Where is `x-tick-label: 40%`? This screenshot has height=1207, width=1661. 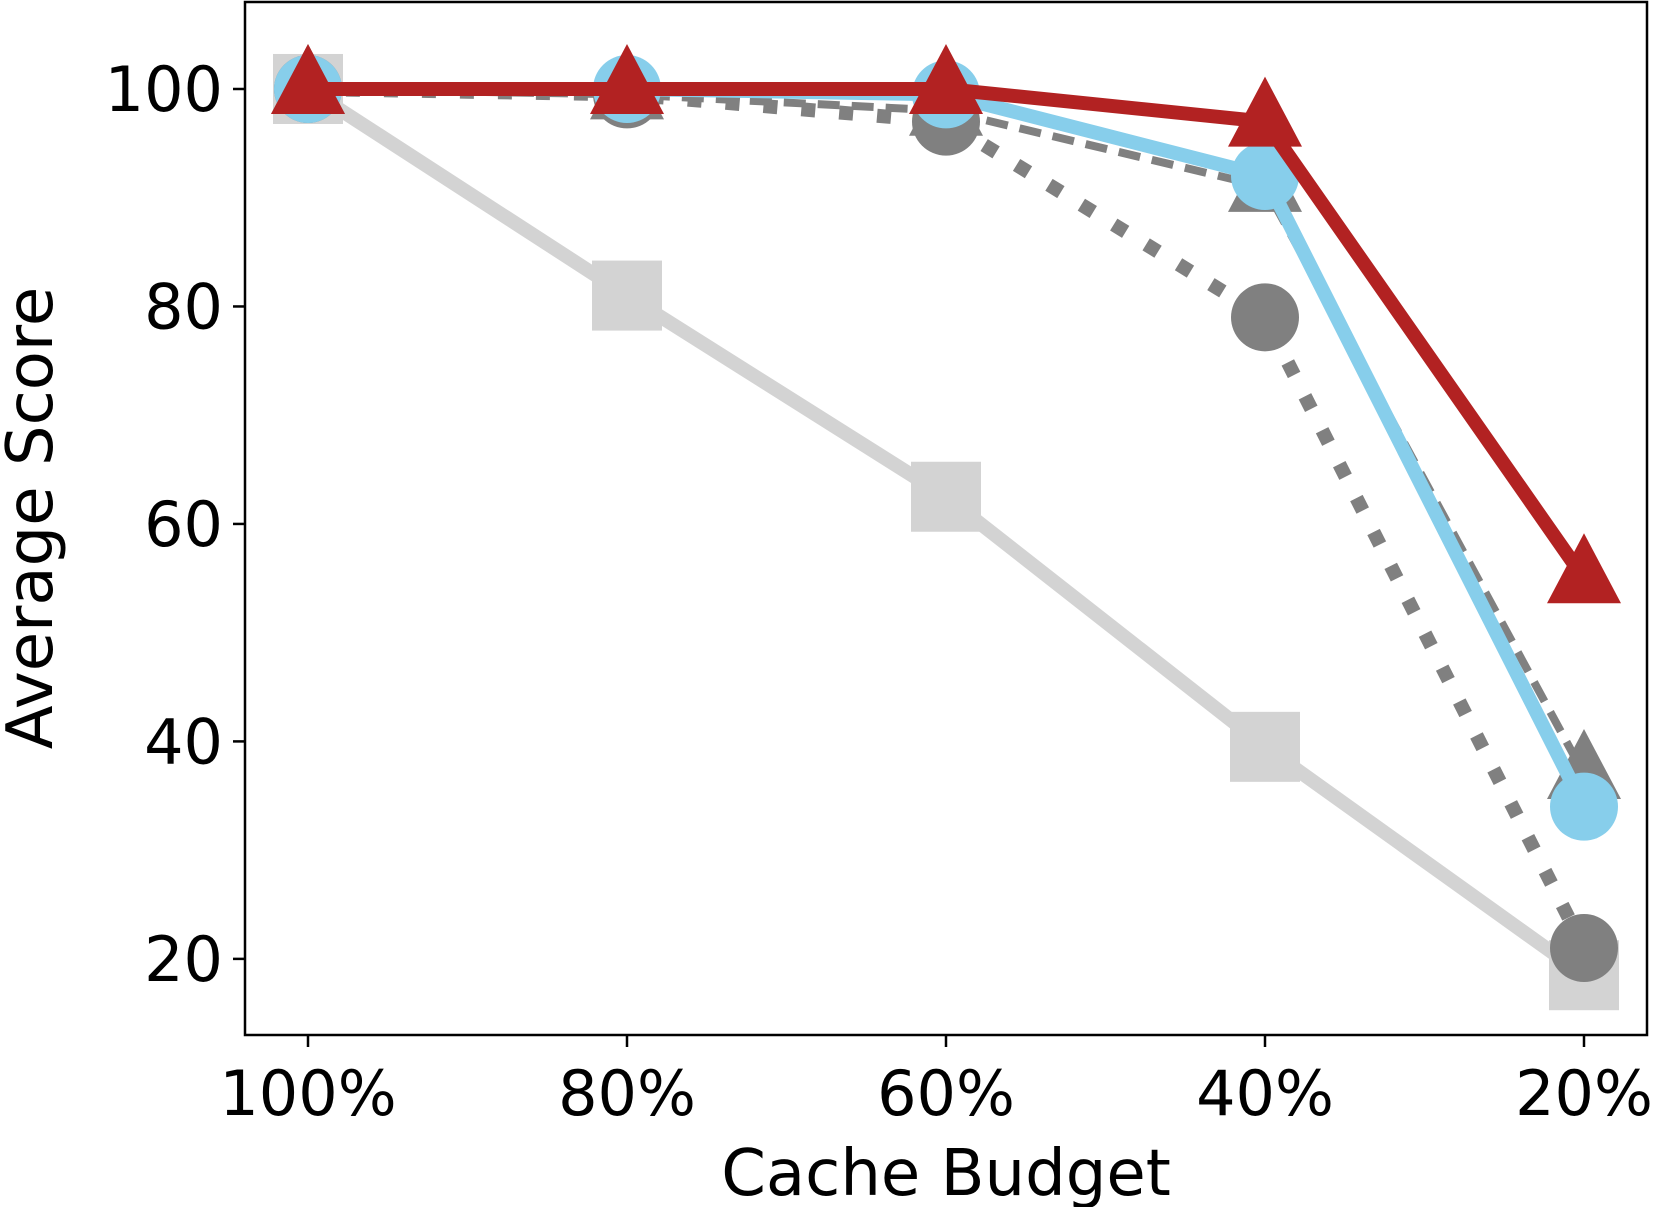
x-tick-label: 40% is located at coordinates (1265, 1093).